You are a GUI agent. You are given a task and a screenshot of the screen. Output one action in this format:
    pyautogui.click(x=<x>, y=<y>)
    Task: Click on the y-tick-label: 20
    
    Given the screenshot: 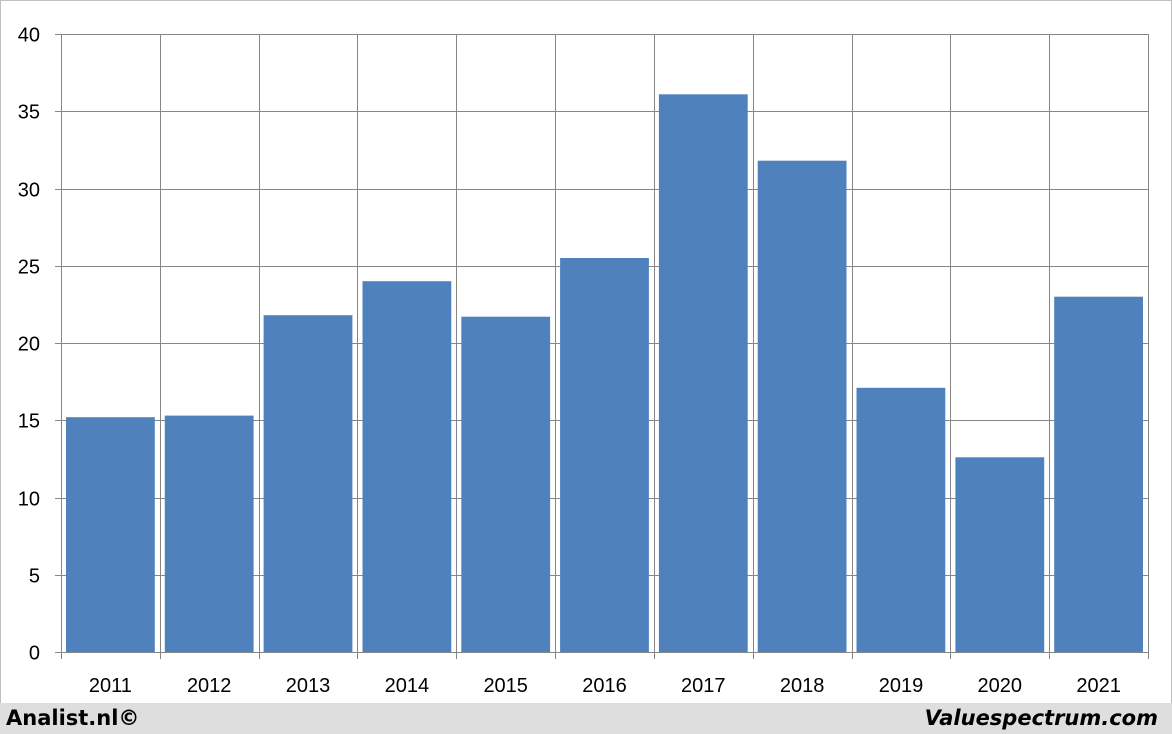 What is the action you would take?
    pyautogui.click(x=29, y=345)
    